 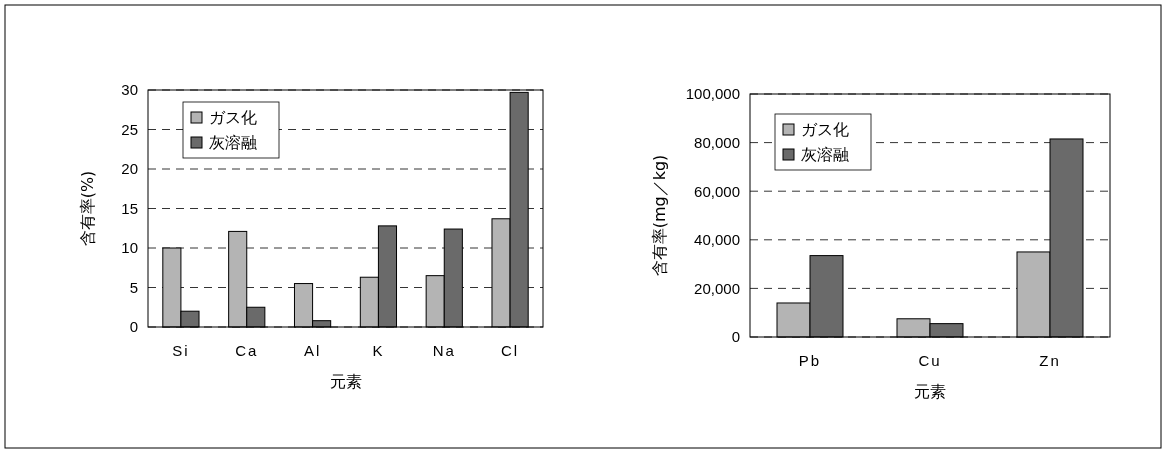 I want to click on y-tick-label: 30, so click(x=129, y=90).